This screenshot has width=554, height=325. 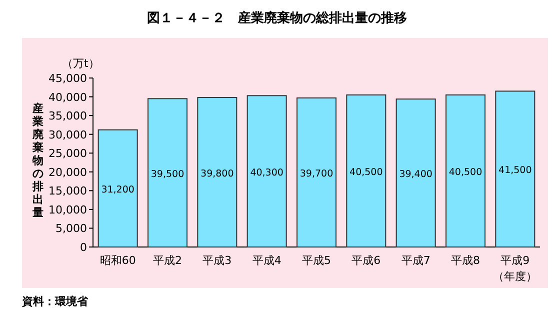 I want to click on data-label: 39,700, so click(x=317, y=174).